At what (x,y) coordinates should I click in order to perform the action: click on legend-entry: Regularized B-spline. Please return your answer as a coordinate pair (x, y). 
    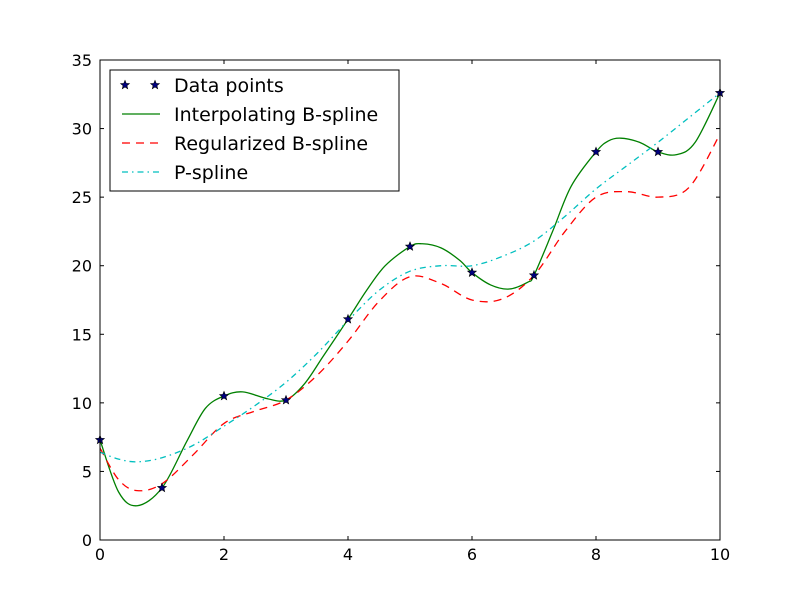
    Looking at the image, I should click on (245, 144).